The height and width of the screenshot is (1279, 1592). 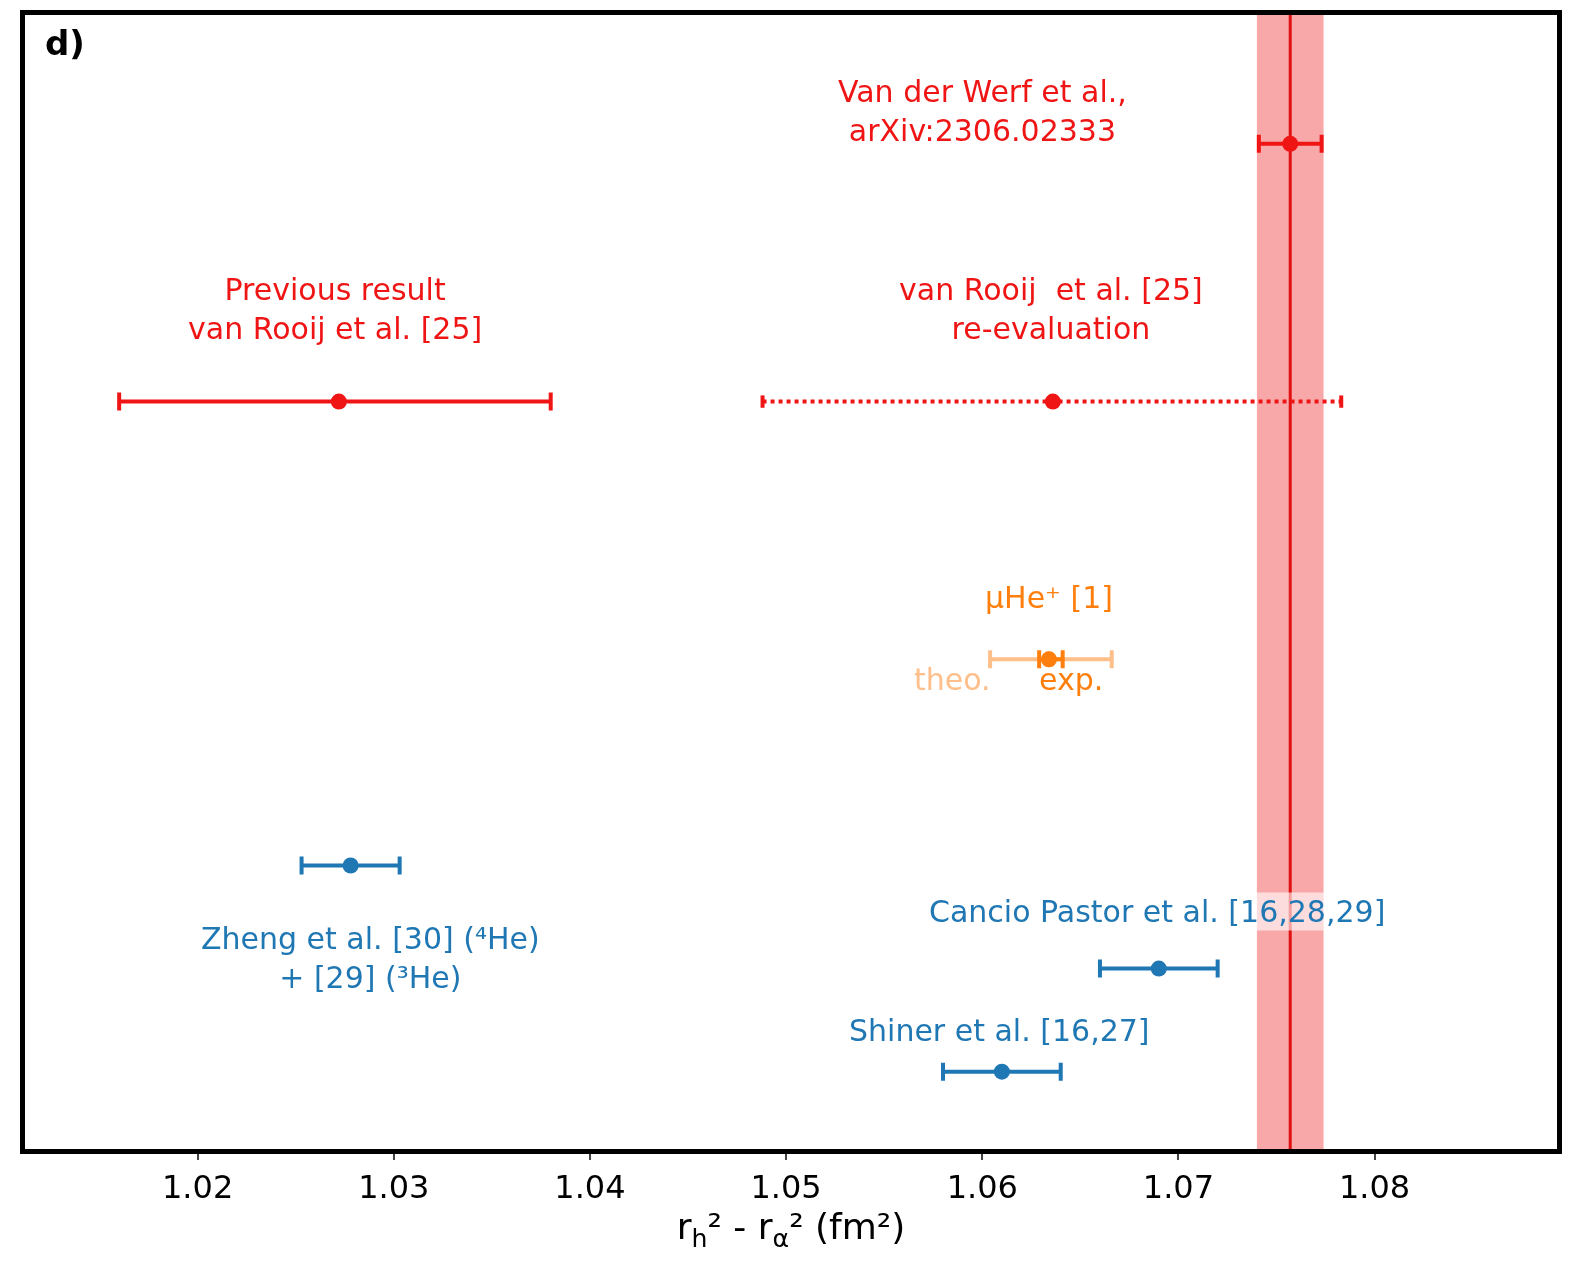 What do you see at coordinates (1374, 1187) in the screenshot?
I see `x-tick-label: 1.08` at bounding box center [1374, 1187].